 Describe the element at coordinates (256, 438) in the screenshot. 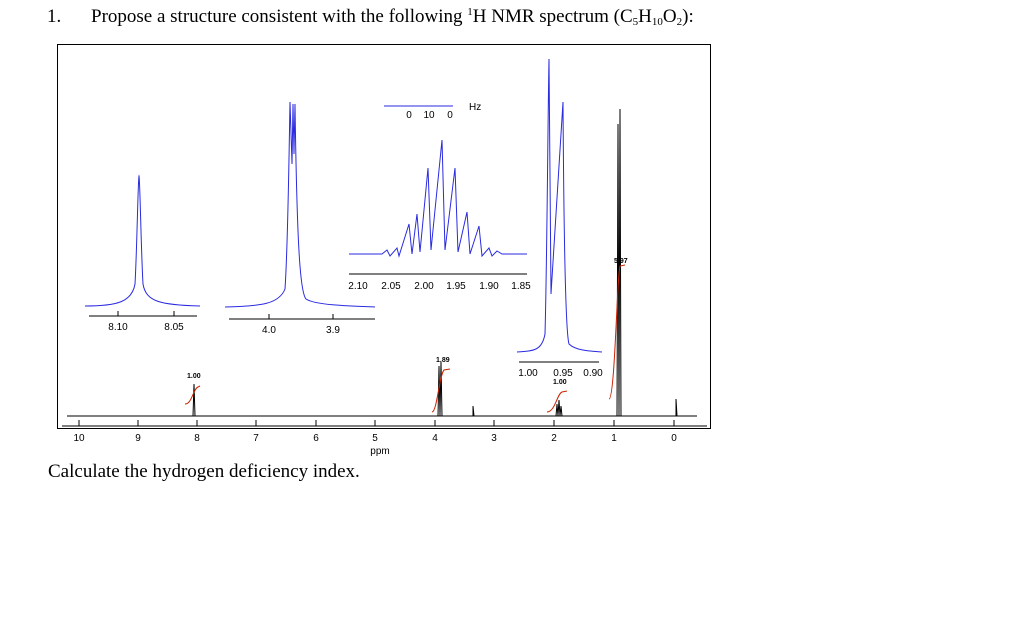

I see `x-tick-label: 7` at that location.